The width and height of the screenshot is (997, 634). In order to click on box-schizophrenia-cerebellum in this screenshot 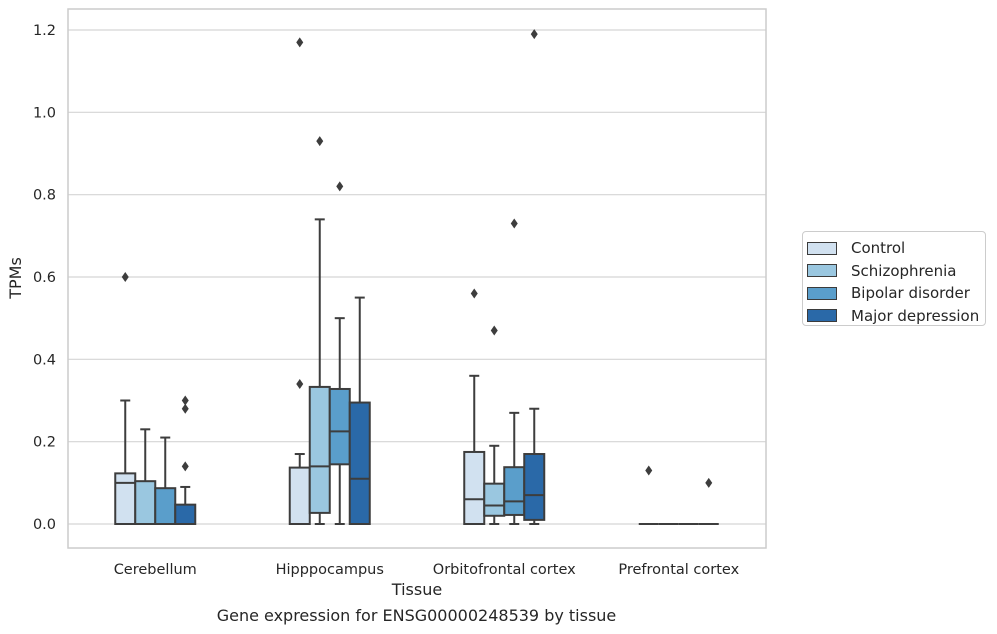, I will do `click(145, 477)`.